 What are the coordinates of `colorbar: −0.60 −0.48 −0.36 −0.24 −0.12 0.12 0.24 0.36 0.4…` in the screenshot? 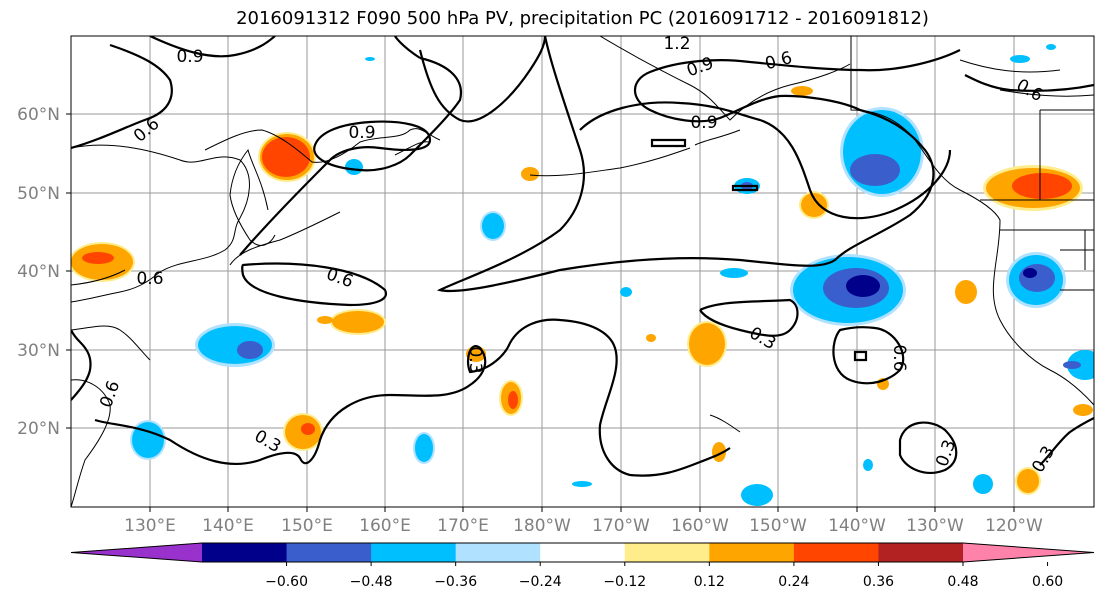 It's located at (582, 566).